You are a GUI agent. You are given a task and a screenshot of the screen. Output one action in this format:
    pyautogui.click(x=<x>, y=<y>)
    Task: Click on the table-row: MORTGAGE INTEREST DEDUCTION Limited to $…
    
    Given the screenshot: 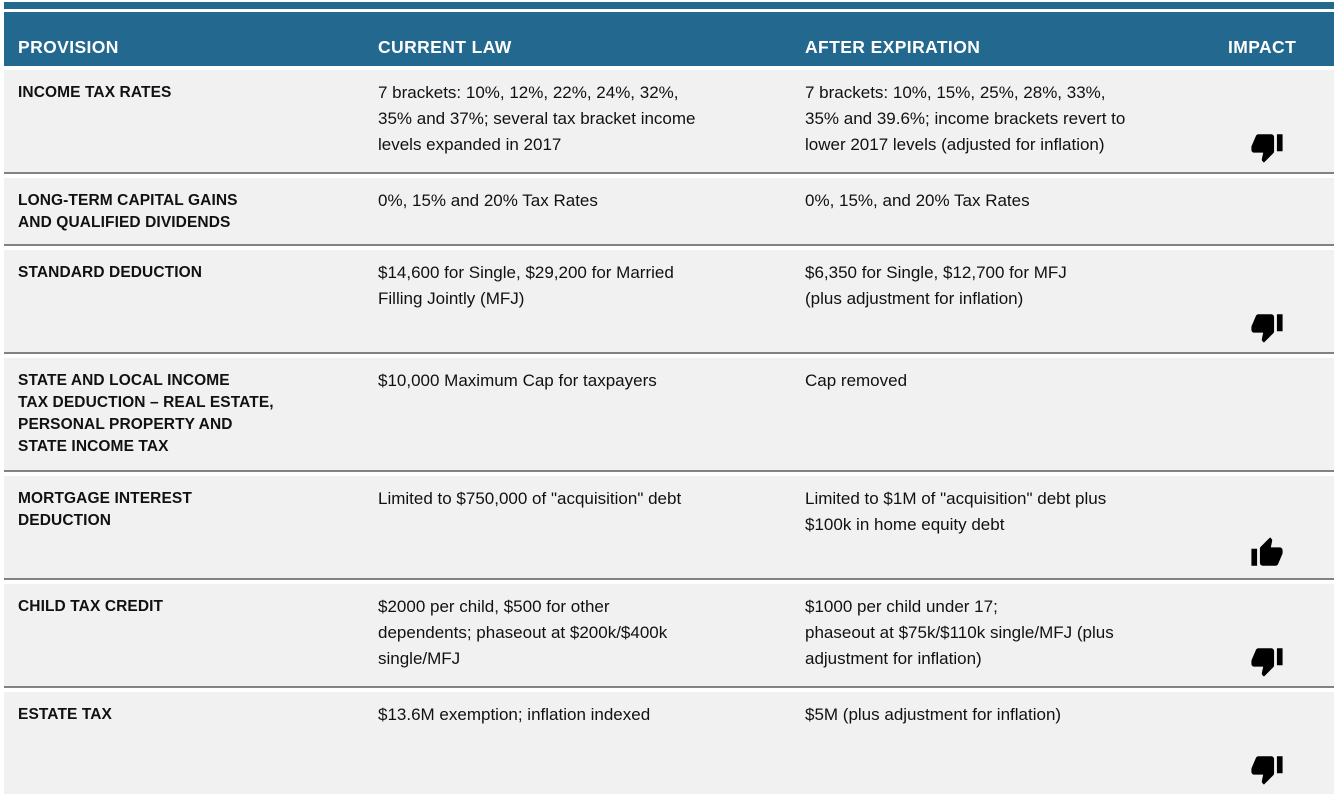 What is the action you would take?
    pyautogui.click(x=669, y=528)
    